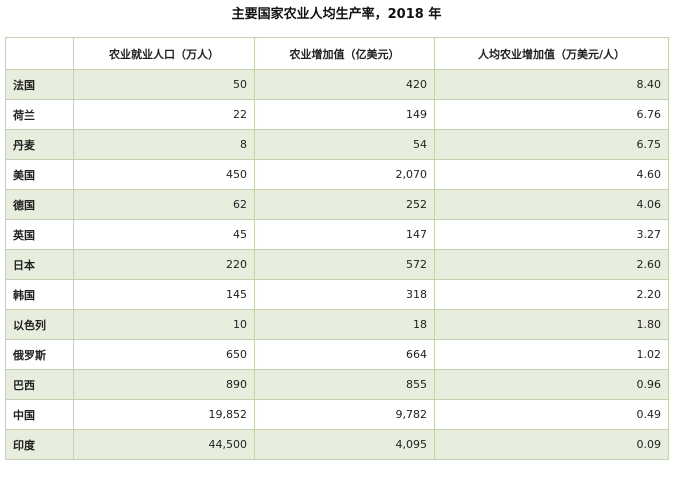 Image resolution: width=673 pixels, height=485 pixels. What do you see at coordinates (551, 144) in the screenshot?
I see `per-capita-cell: 6.75` at bounding box center [551, 144].